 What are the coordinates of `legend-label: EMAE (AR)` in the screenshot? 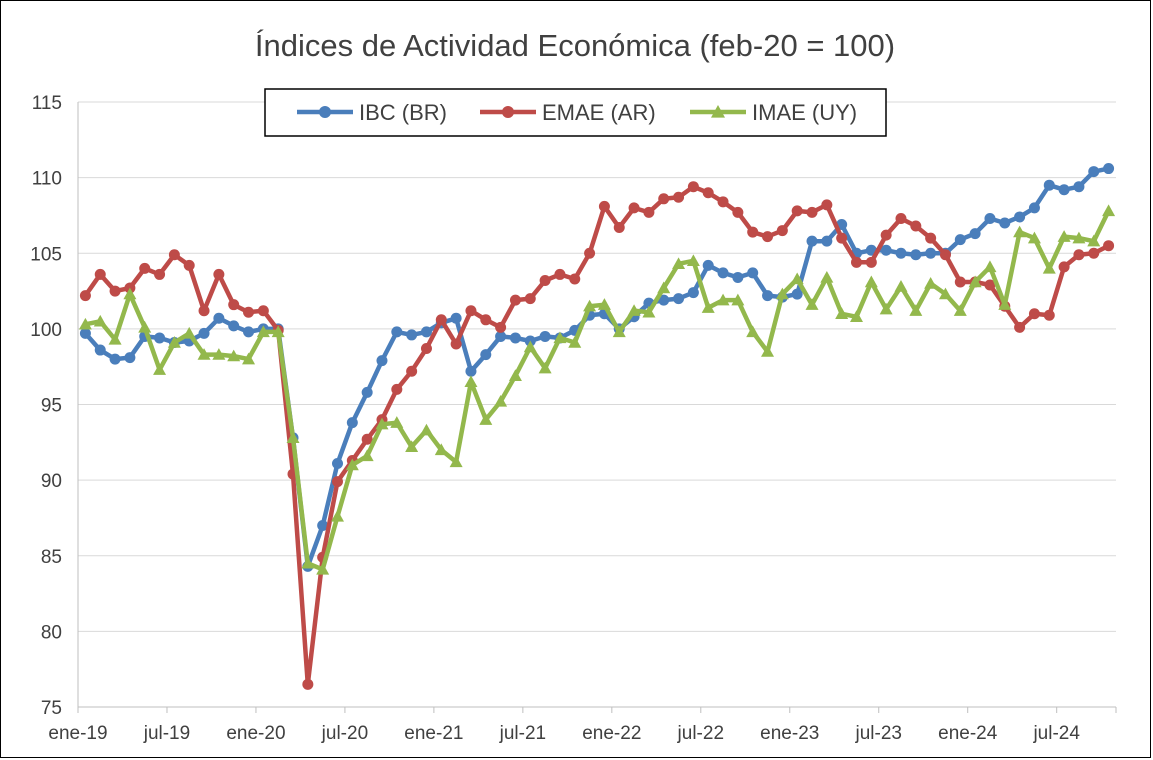 It's located at (599, 112).